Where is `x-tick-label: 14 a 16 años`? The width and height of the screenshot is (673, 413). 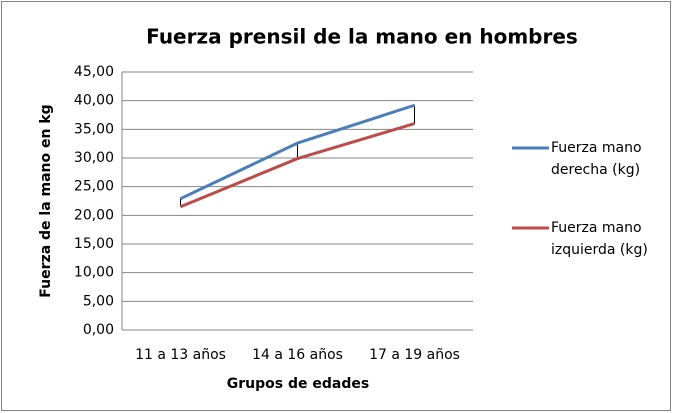
x-tick-label: 14 a 16 años is located at coordinates (297, 355).